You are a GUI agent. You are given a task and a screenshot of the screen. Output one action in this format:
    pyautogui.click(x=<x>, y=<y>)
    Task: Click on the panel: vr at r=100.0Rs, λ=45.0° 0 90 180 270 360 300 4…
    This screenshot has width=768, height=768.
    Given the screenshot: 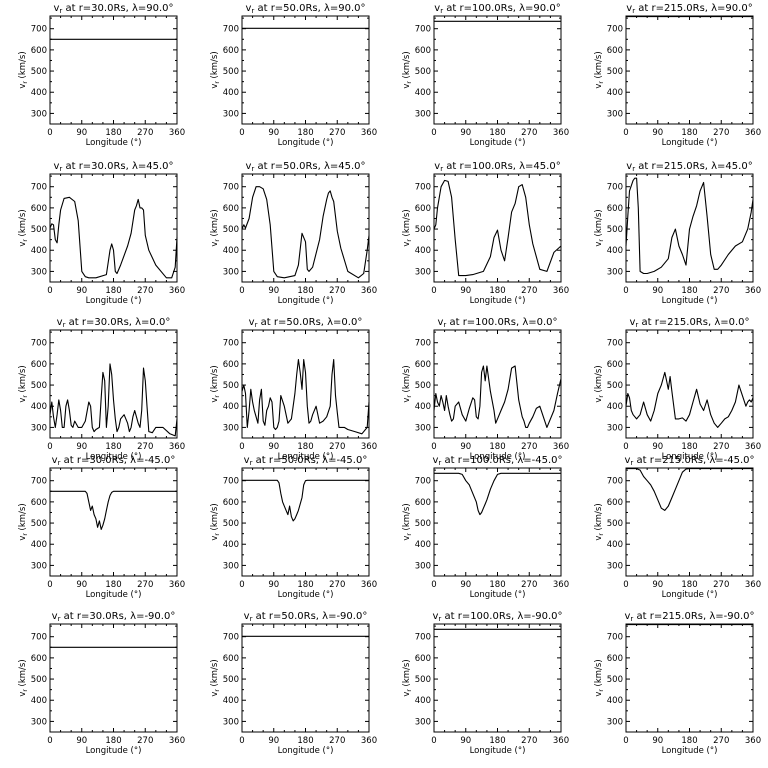 What is the action you would take?
    pyautogui.click(x=485, y=233)
    